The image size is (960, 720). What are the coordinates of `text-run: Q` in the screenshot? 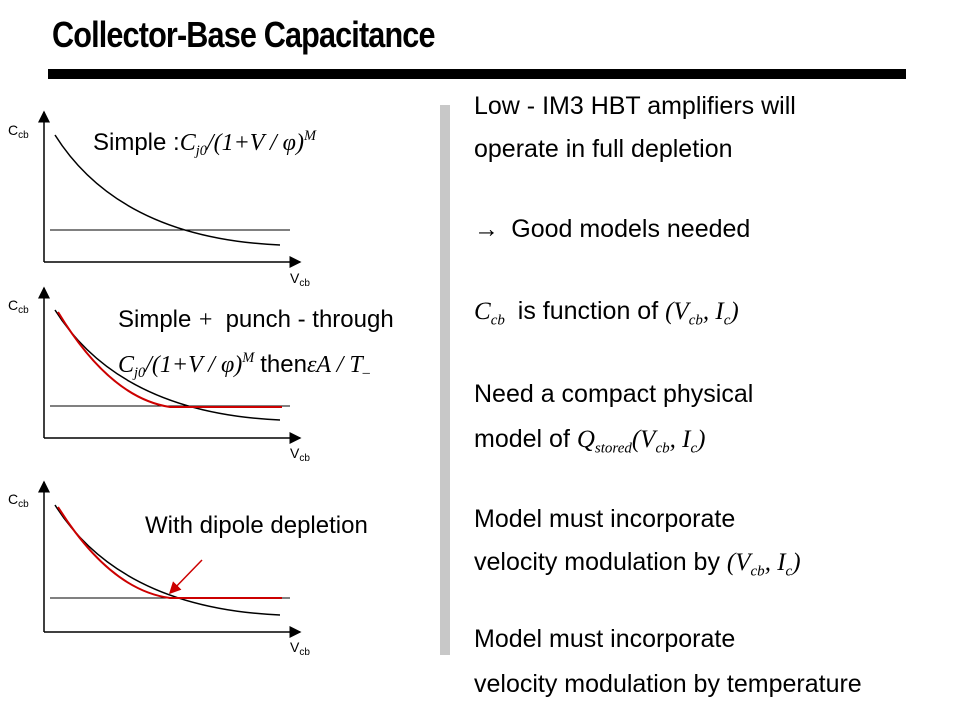 It's located at (585, 439).